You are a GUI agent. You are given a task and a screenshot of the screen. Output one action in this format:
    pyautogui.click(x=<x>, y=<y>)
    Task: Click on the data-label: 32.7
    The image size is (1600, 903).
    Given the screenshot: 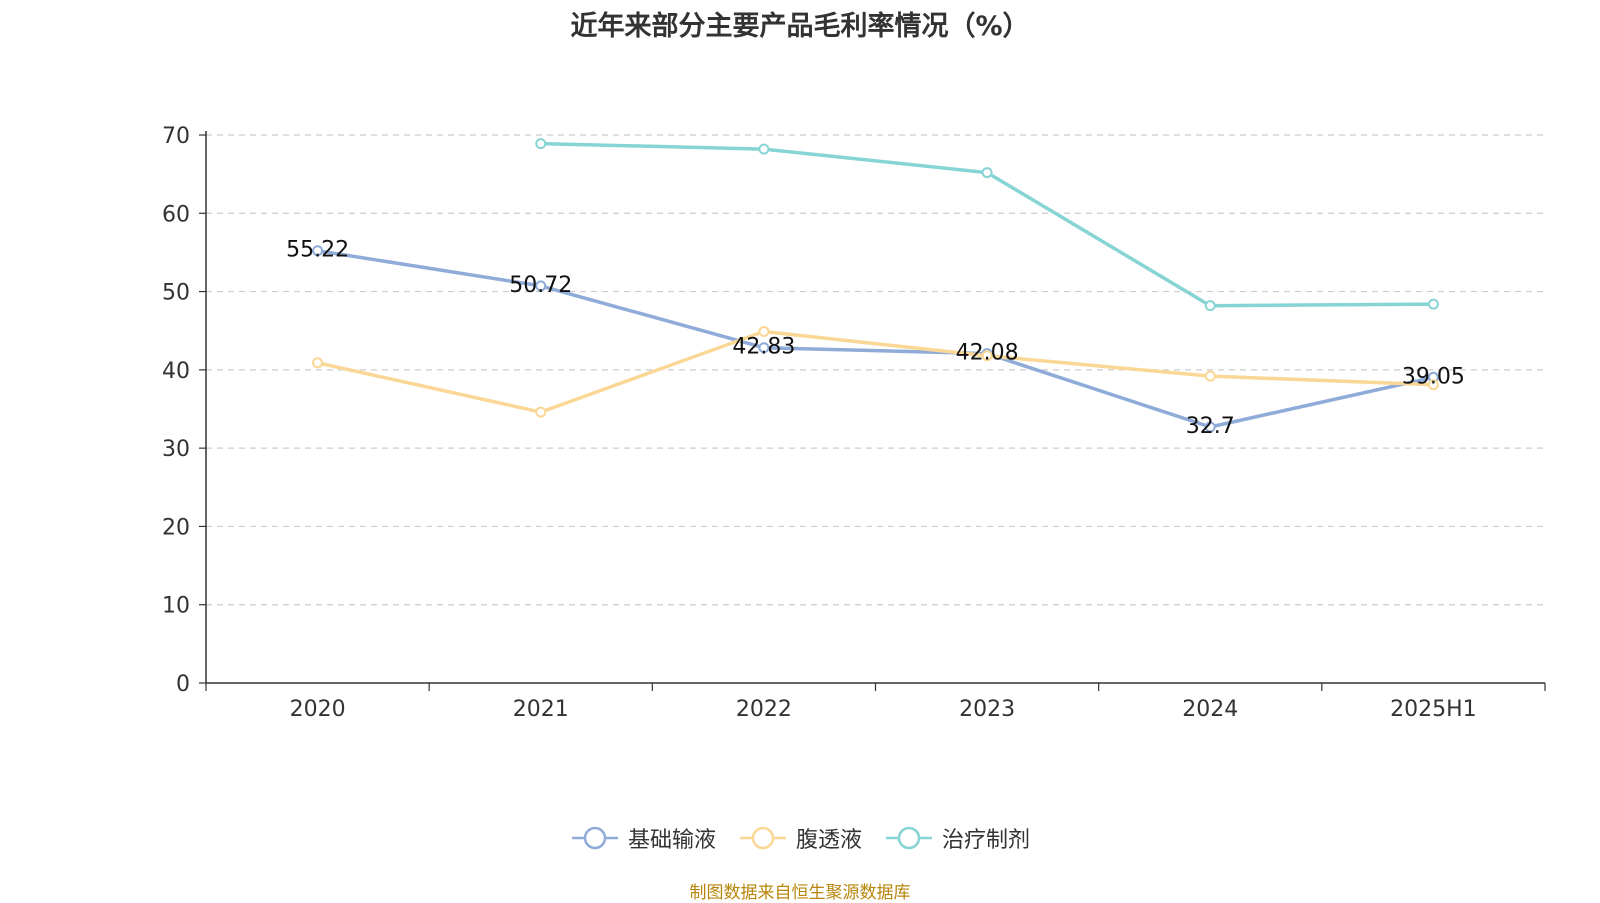 What is the action you would take?
    pyautogui.click(x=1210, y=426)
    